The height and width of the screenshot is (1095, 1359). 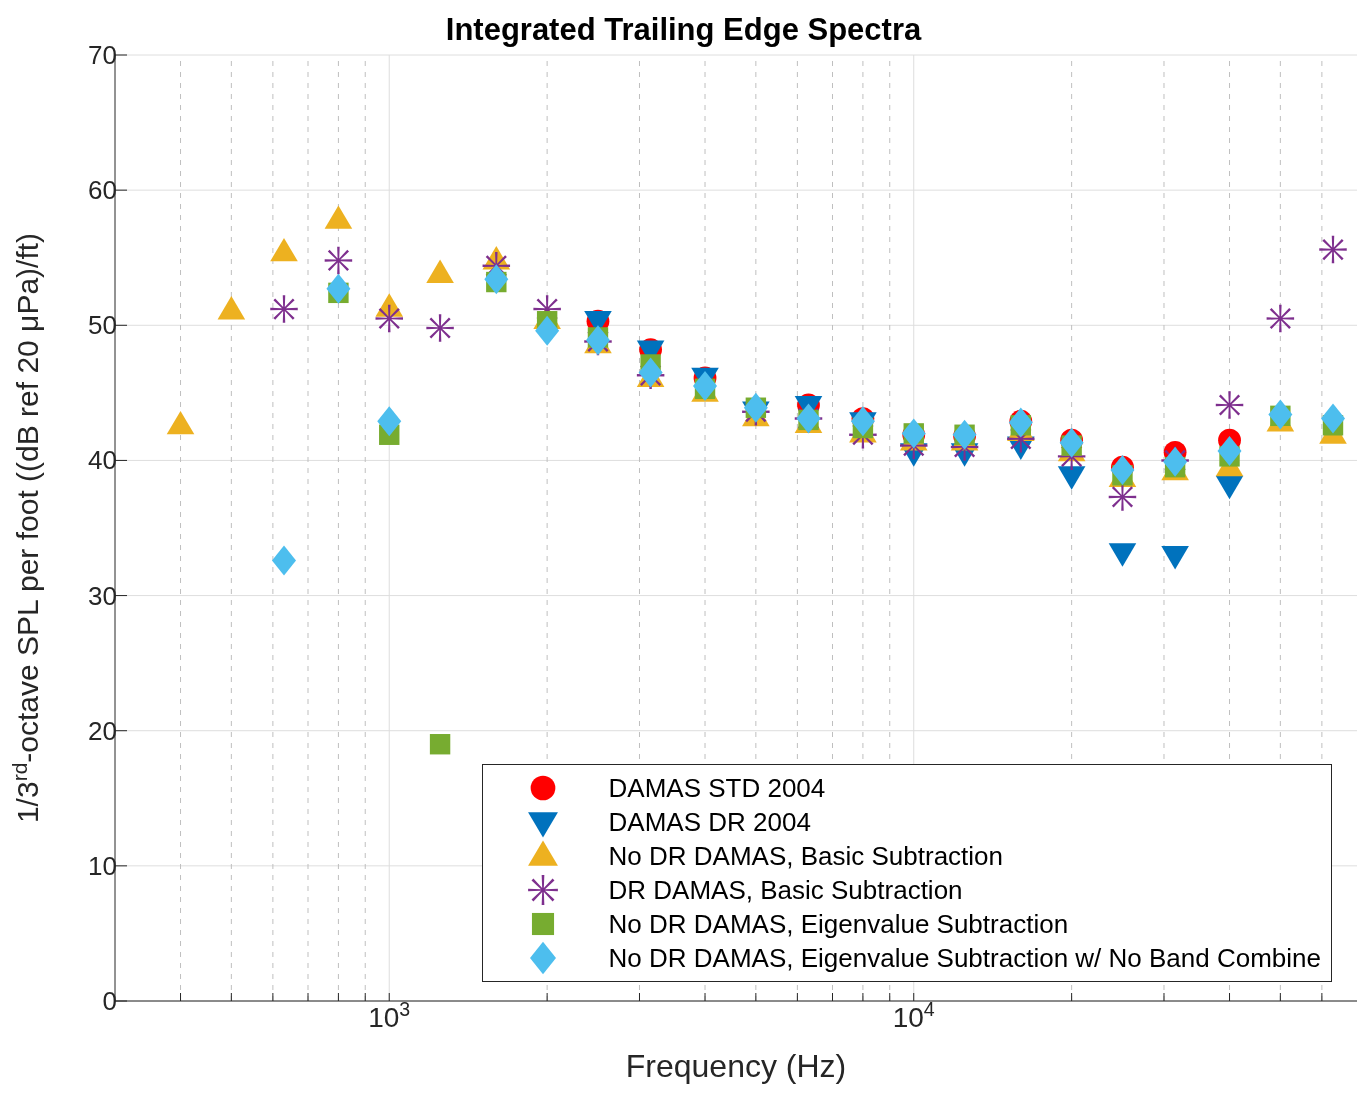 What do you see at coordinates (109, 1001) in the screenshot?
I see `y-tick-label: 0` at bounding box center [109, 1001].